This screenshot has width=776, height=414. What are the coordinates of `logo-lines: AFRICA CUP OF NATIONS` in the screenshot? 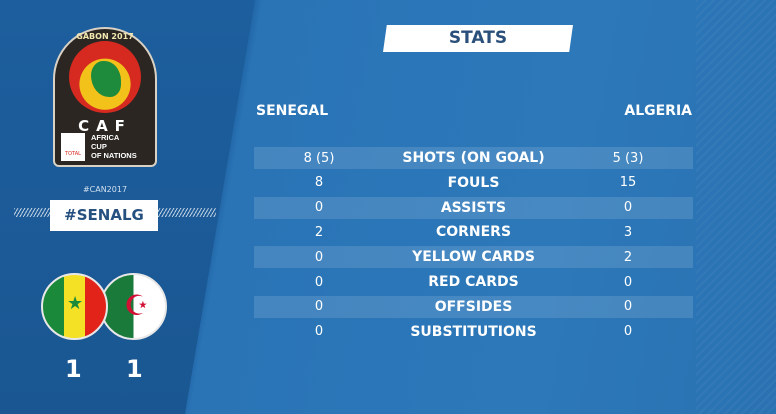 It's located at (114, 146).